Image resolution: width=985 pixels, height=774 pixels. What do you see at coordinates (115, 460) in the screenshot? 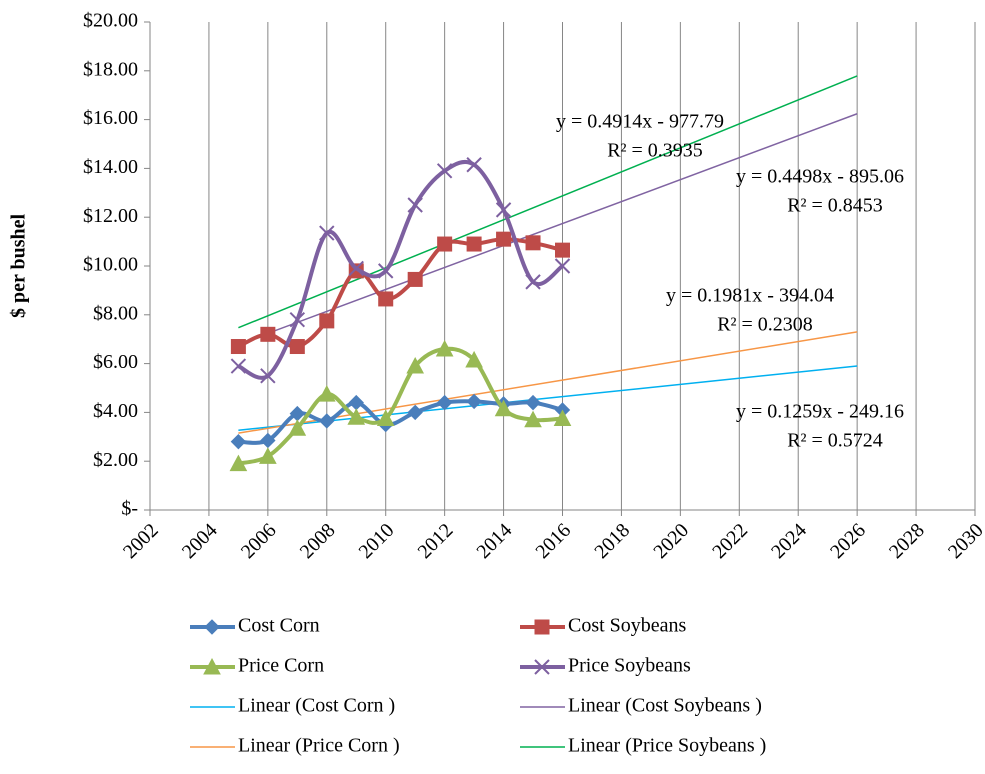
I see `y-tick-label: $2.00` at bounding box center [115, 460].